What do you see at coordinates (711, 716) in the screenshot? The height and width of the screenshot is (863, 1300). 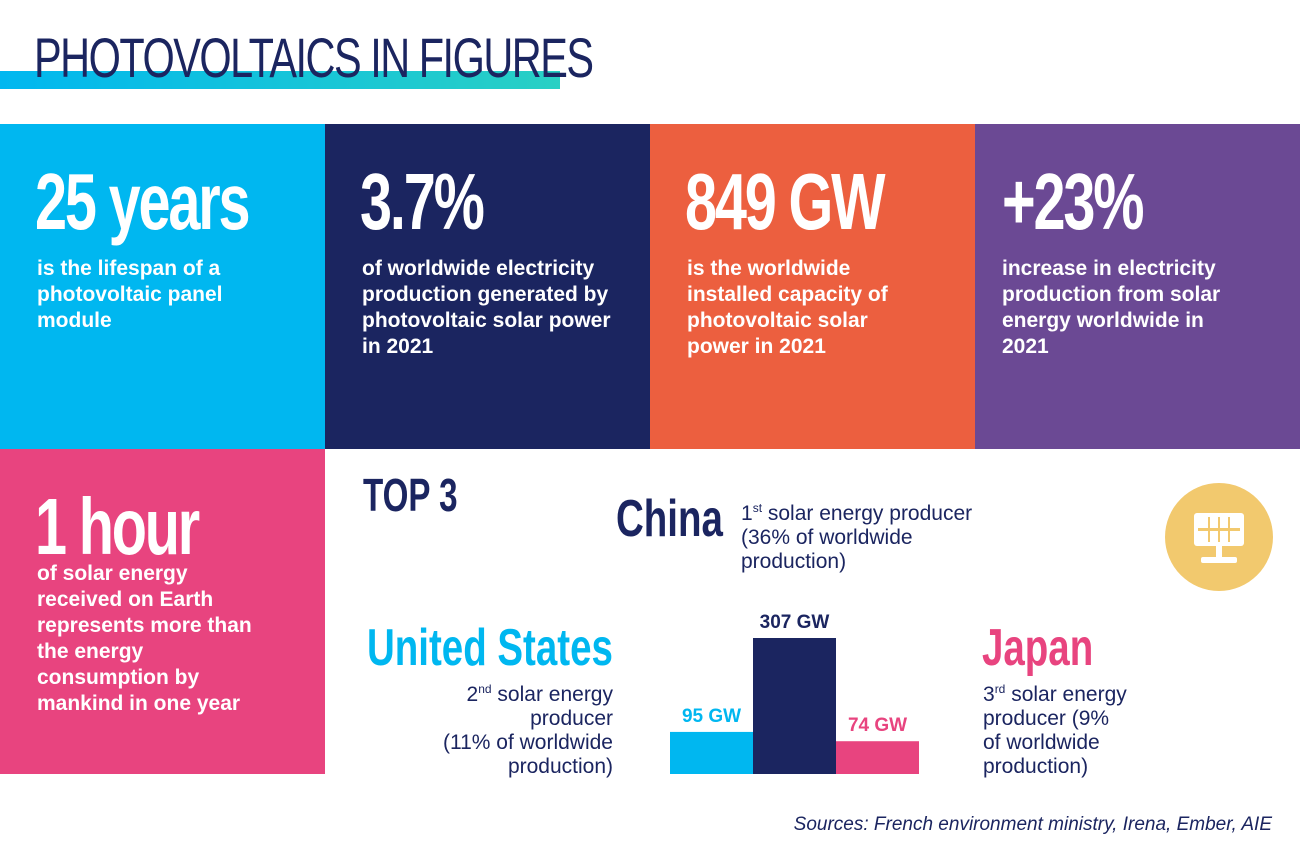 I see `bar-value-label: 95 GW` at bounding box center [711, 716].